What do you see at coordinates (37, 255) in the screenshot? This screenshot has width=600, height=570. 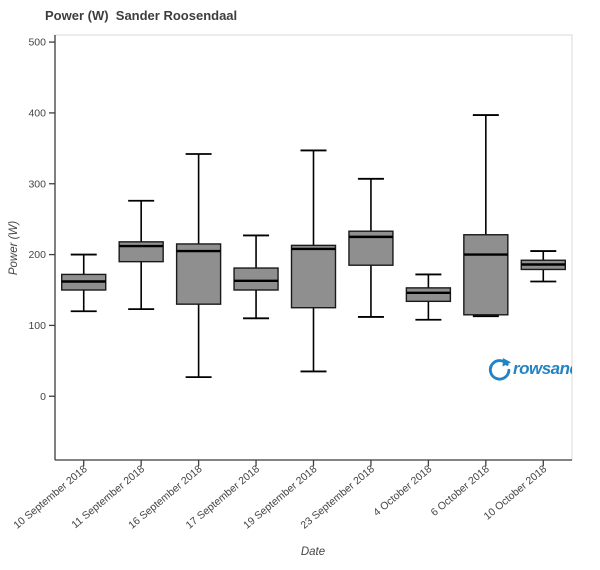 I see `y-tick-label: 200` at bounding box center [37, 255].